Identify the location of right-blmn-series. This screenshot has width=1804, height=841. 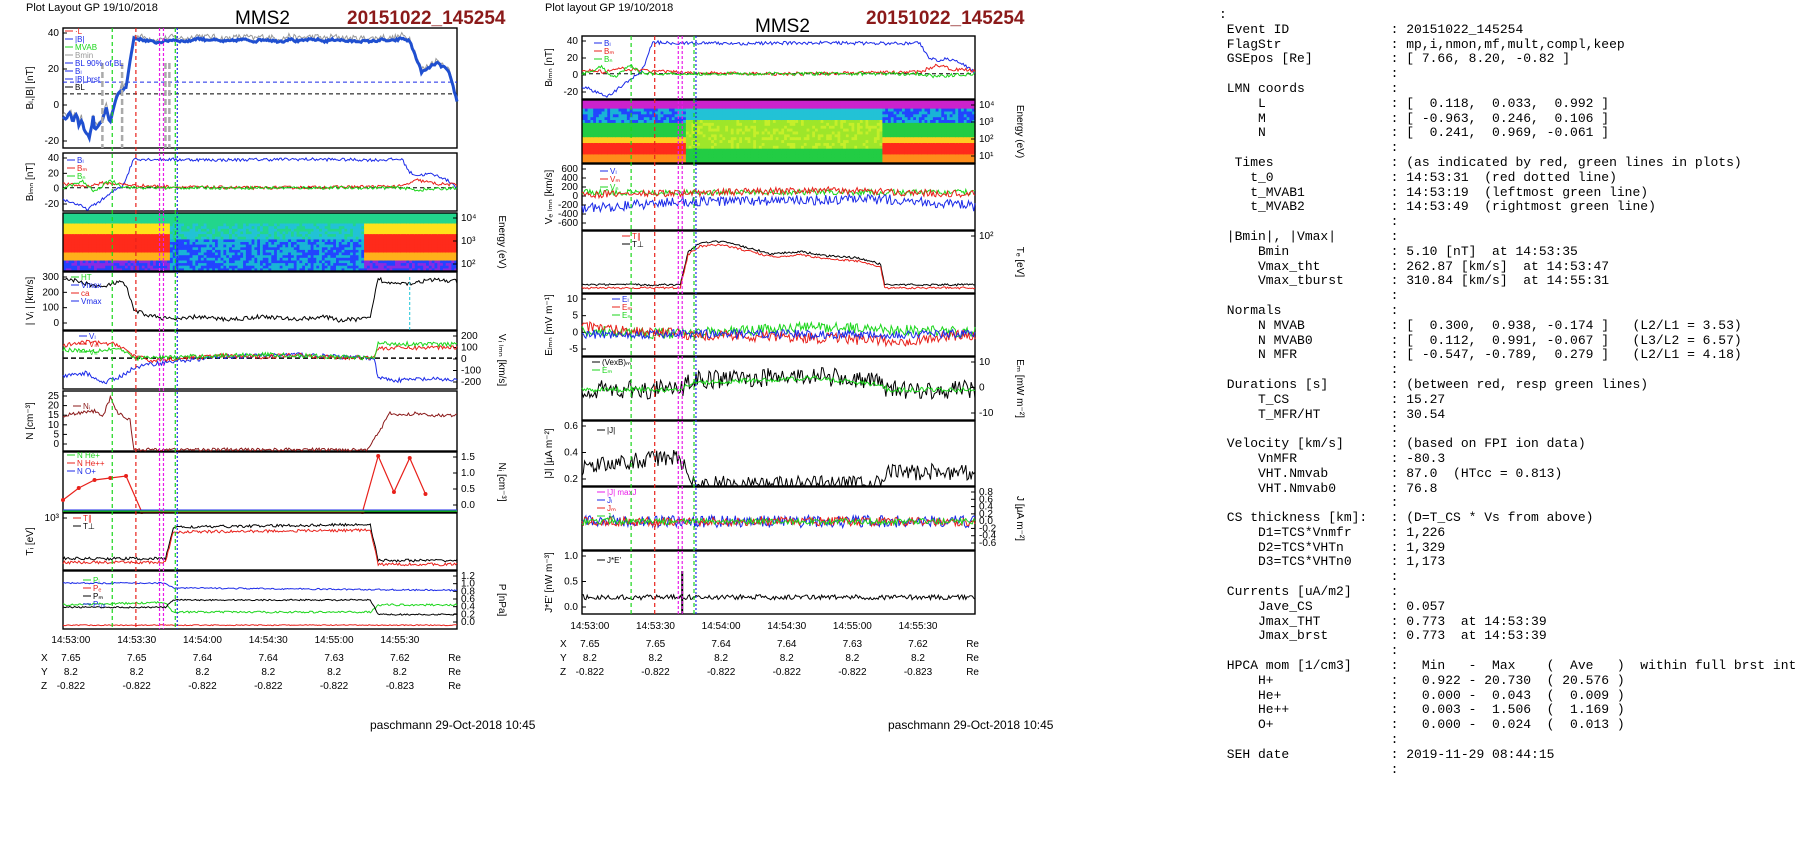
(778, 71).